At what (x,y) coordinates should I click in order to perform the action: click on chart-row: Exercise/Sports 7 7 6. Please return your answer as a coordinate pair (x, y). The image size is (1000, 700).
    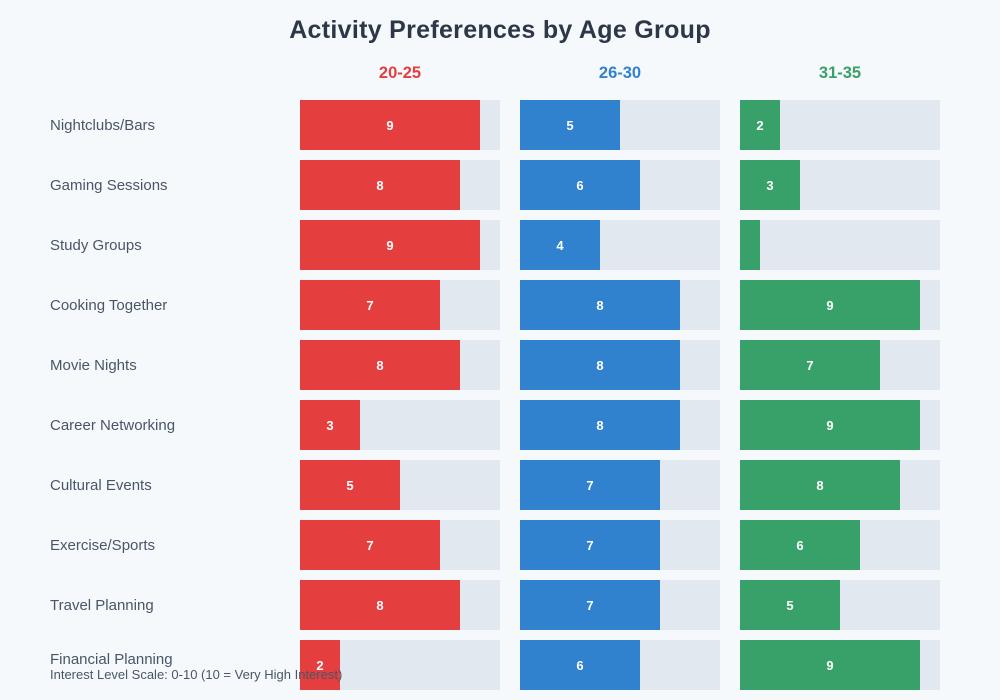
    Looking at the image, I should click on (500, 550).